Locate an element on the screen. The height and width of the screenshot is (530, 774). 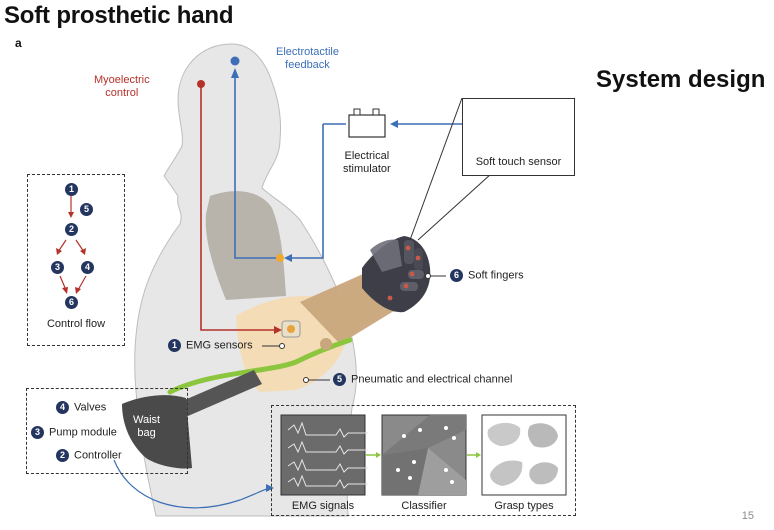
electrotactile-path is located at coordinates (256, 168).